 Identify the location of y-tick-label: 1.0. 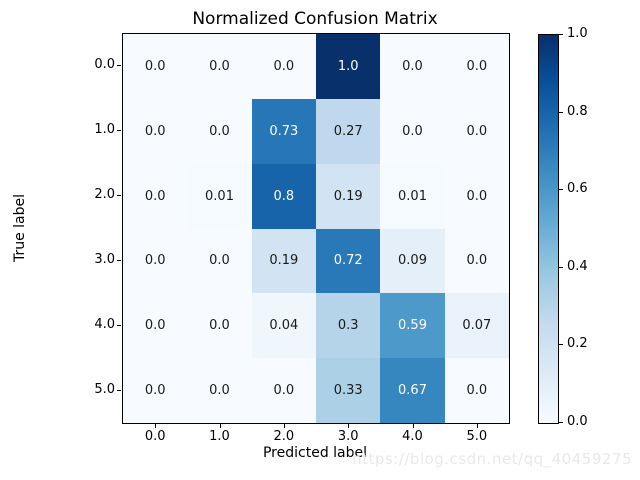
(104, 130).